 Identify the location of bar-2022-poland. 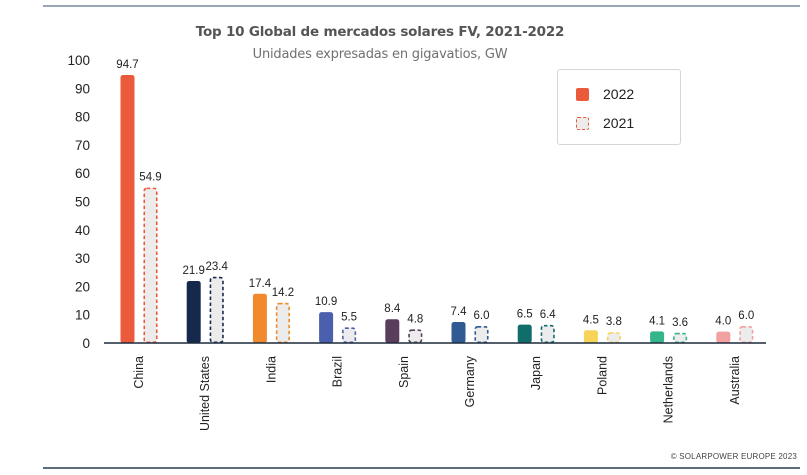
(590, 336).